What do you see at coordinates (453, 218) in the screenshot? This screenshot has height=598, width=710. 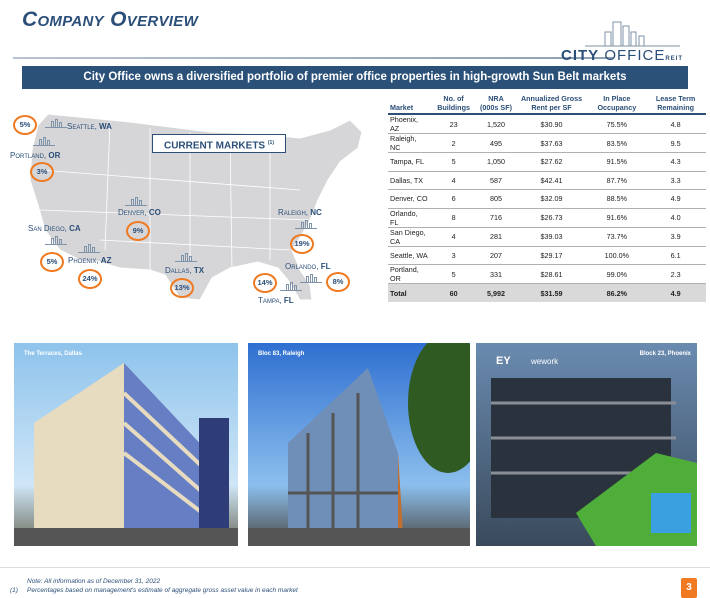 I see `table-cell: 8` at bounding box center [453, 218].